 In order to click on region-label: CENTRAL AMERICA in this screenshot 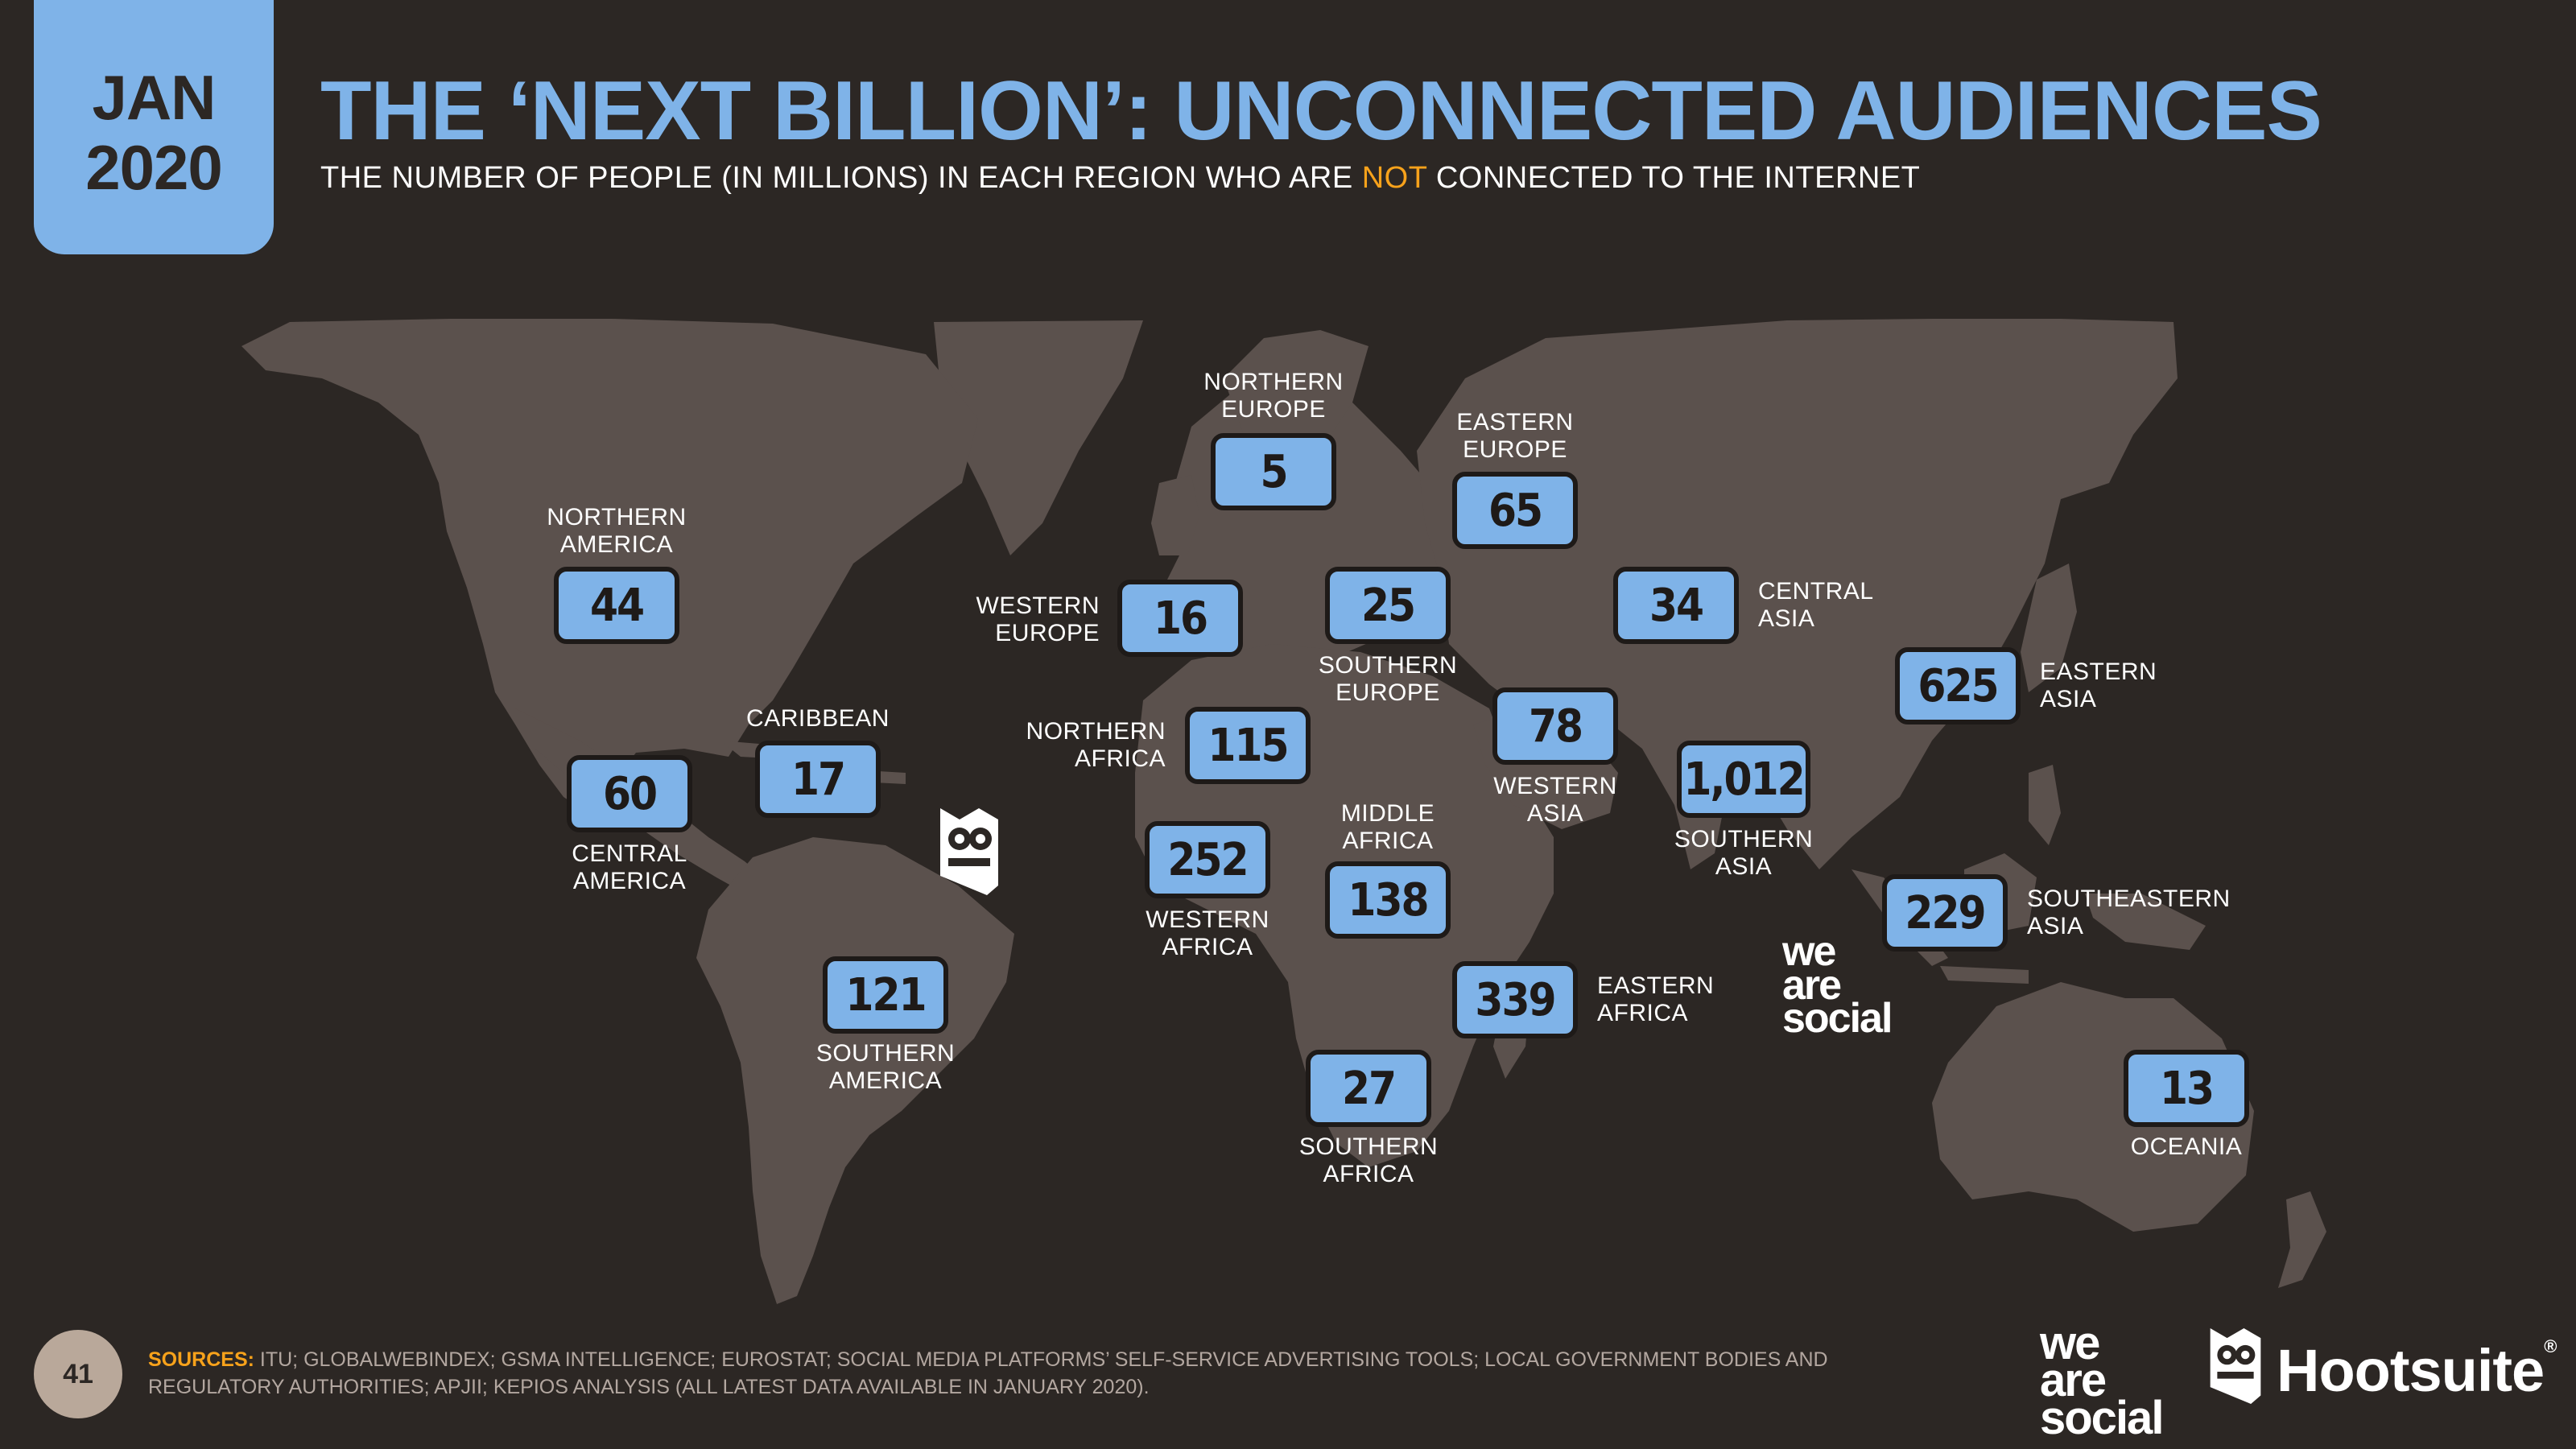, I will do `click(629, 867)`.